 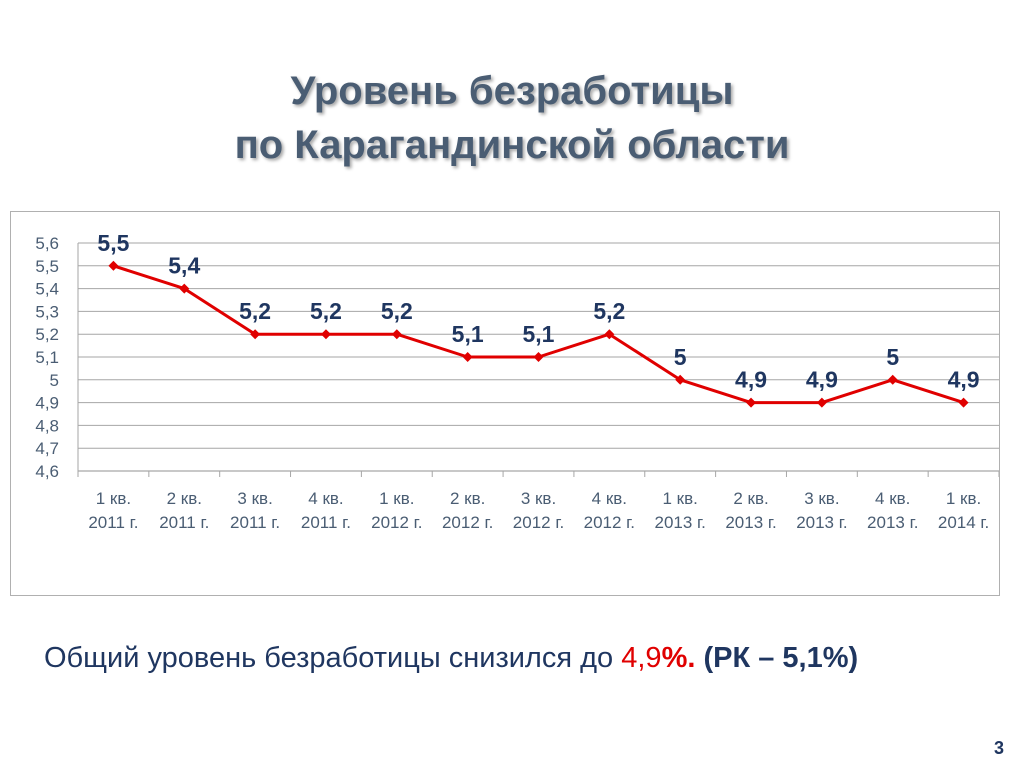 What do you see at coordinates (963, 522) in the screenshot?
I see `x-tick-label-year: 2014 г.` at bounding box center [963, 522].